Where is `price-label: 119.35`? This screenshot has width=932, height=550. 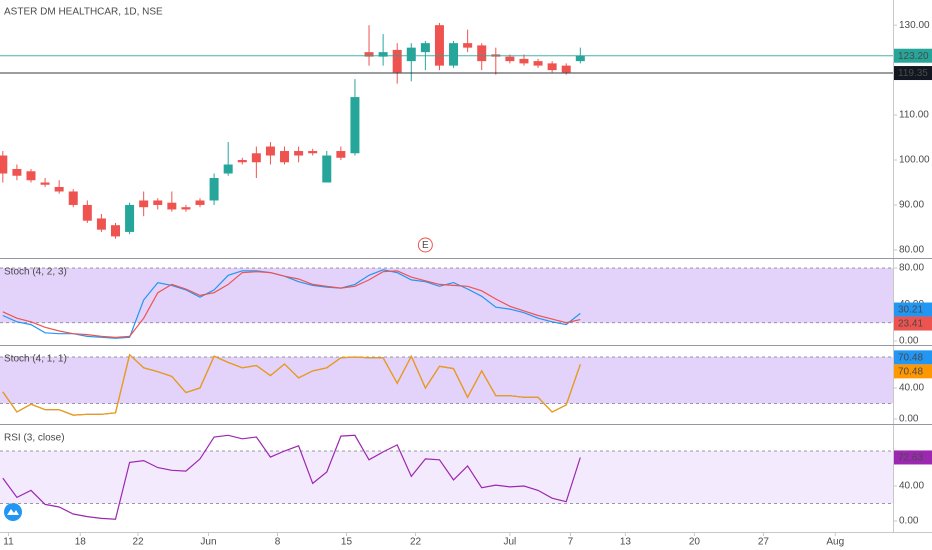 price-label: 119.35 is located at coordinates (913, 73).